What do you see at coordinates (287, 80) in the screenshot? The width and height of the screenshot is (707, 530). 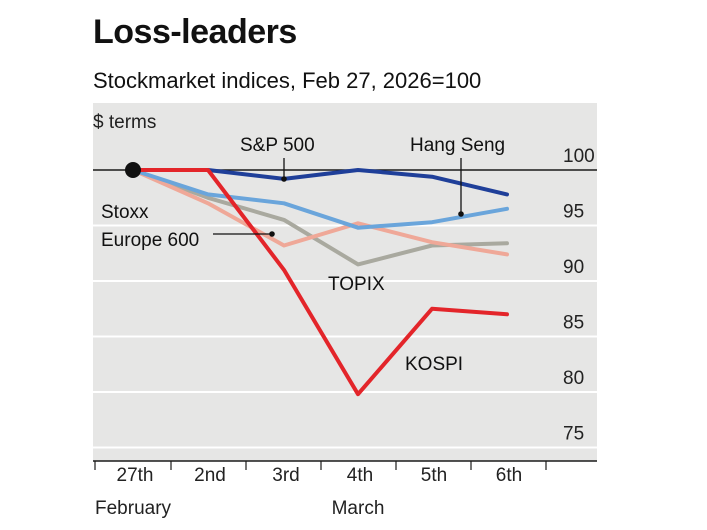 I see `chart-subtitle: Stockmarket indices, Feb 27, 2026=100` at bounding box center [287, 80].